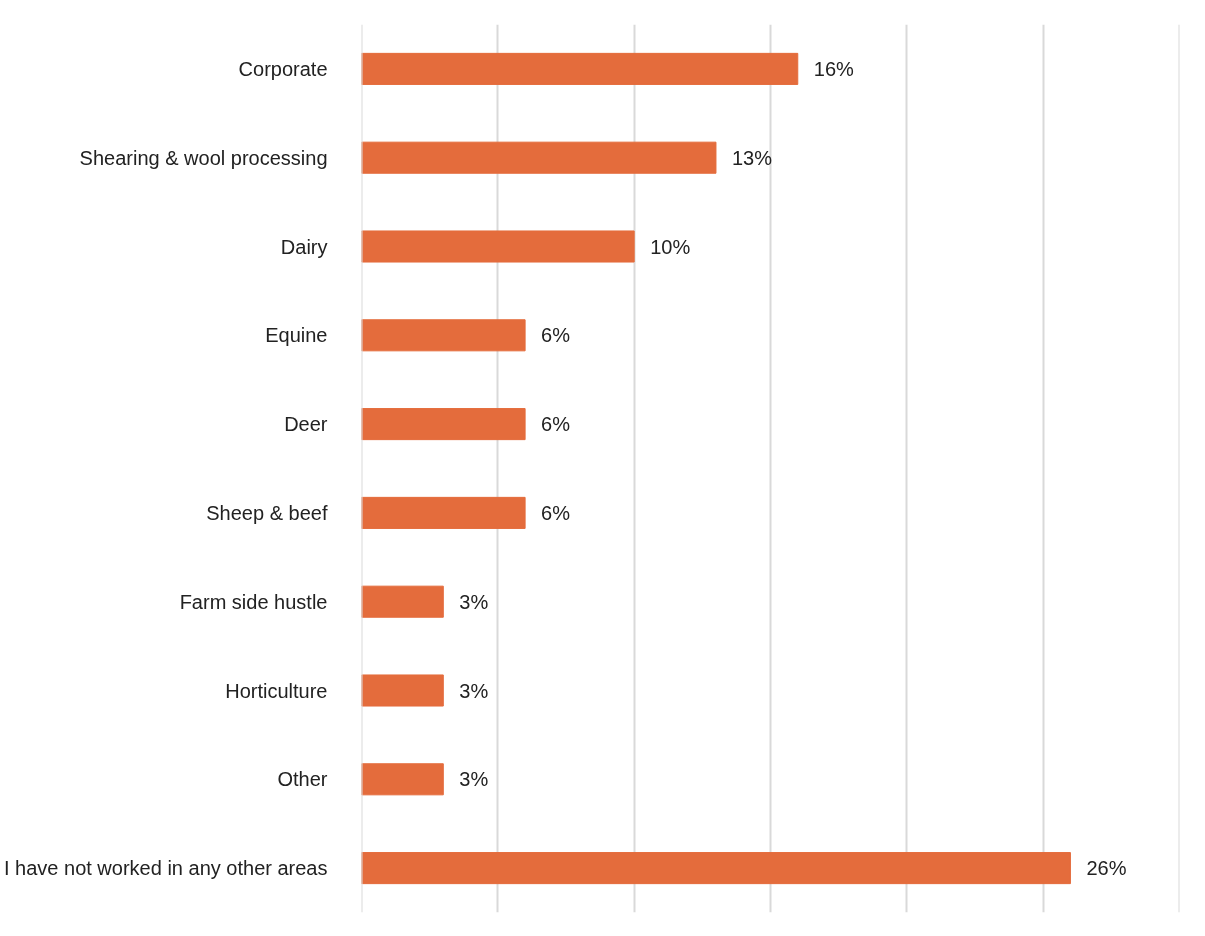 The width and height of the screenshot is (1205, 936). I want to click on y-tick-label: Shearing & wool processing, so click(203, 157).